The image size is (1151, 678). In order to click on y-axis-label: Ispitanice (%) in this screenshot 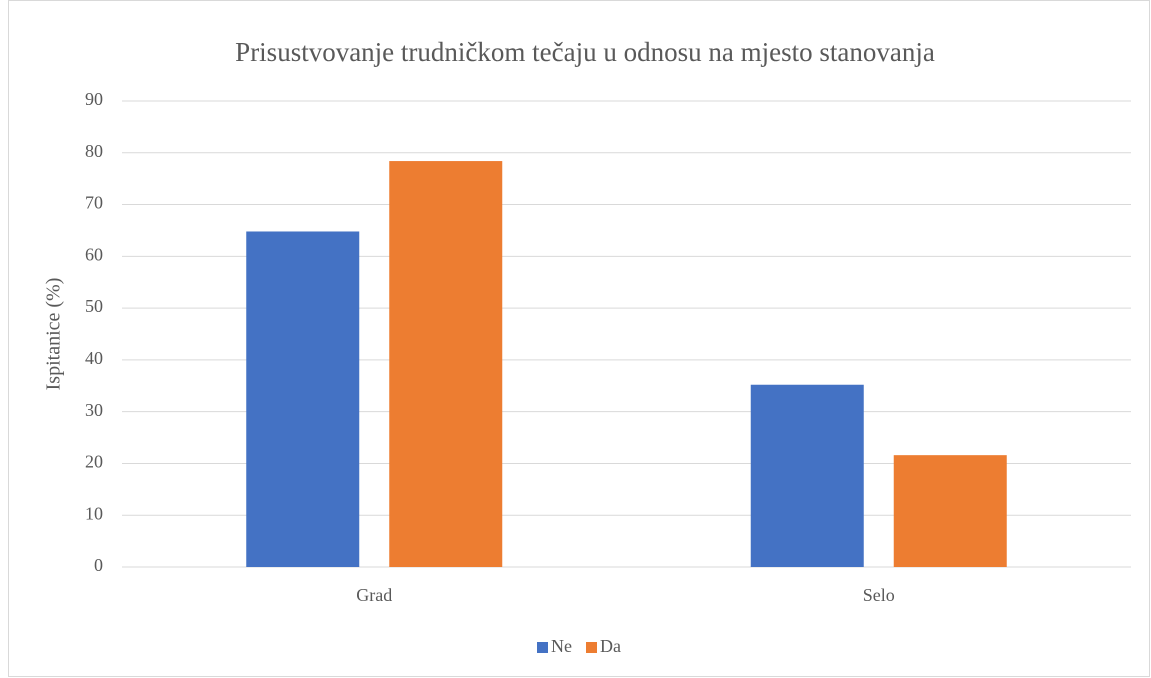, I will do `click(54, 334)`.